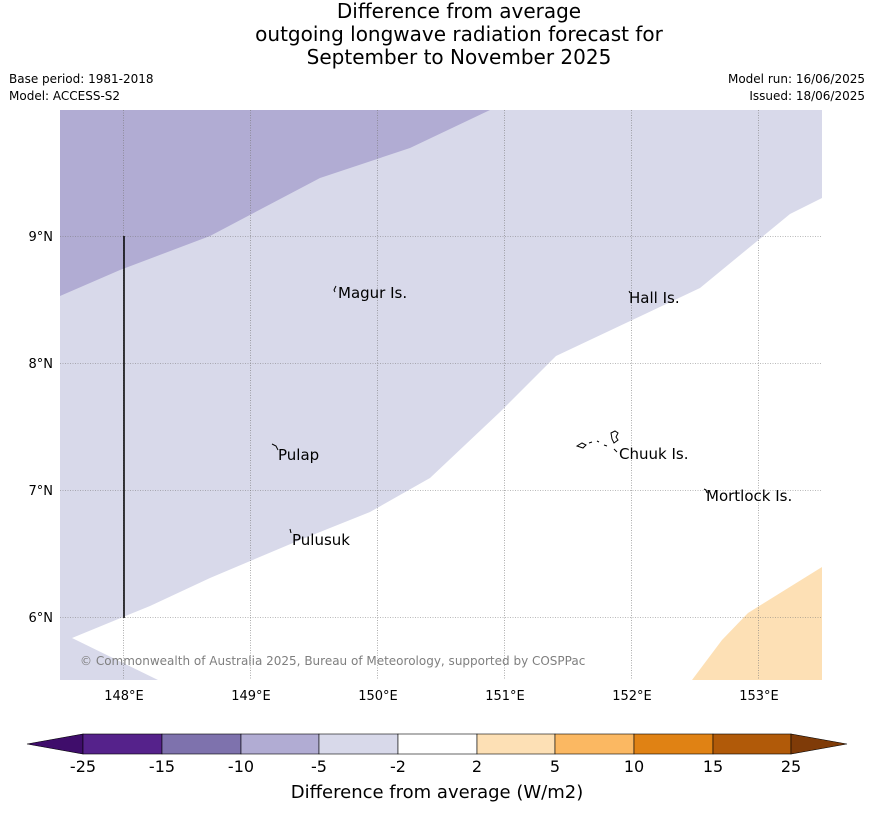  What do you see at coordinates (372, 293) in the screenshot?
I see `place-label-magur: Magur Is.` at bounding box center [372, 293].